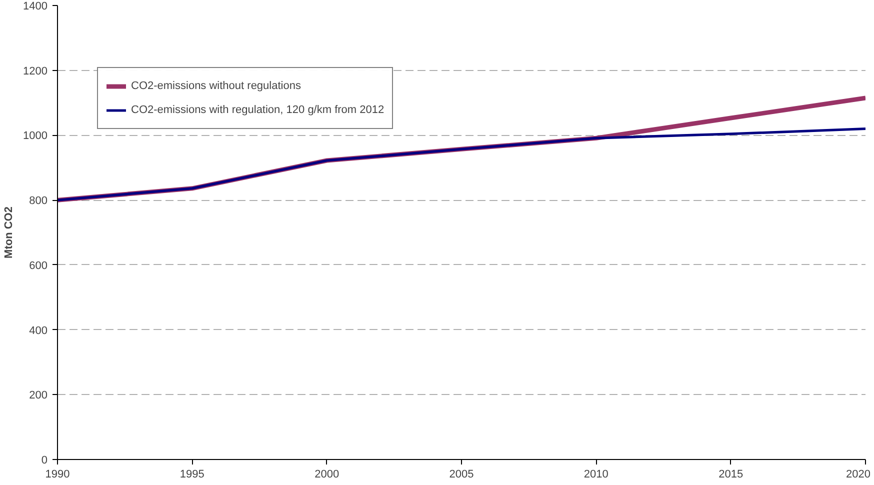 This screenshot has height=485, width=874. I want to click on y-tick-label: 1000, so click(35, 136).